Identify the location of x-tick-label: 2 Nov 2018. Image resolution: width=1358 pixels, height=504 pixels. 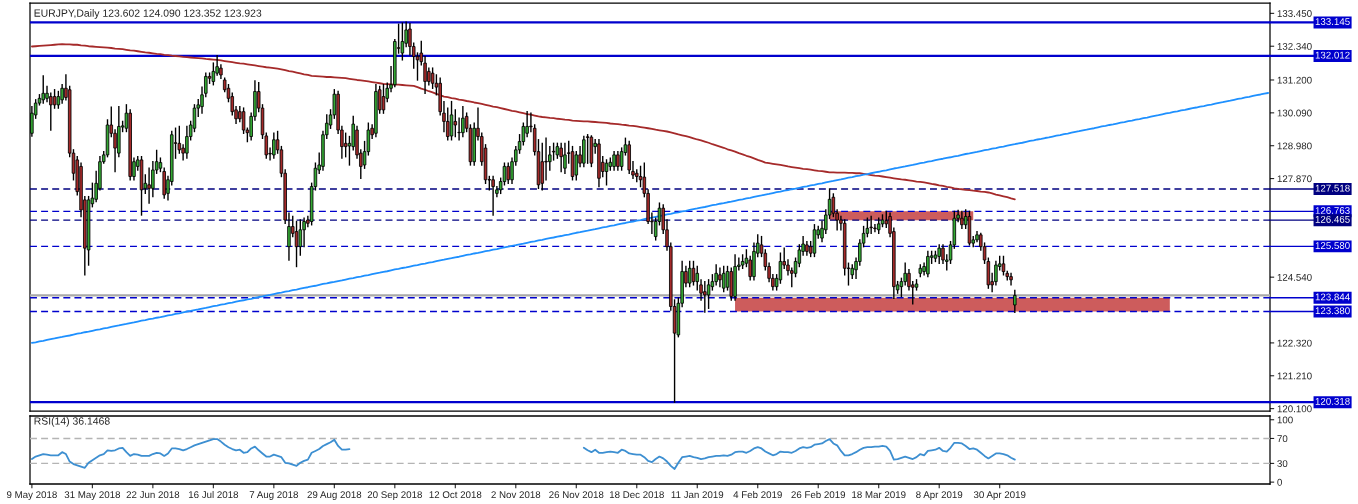
(516, 495).